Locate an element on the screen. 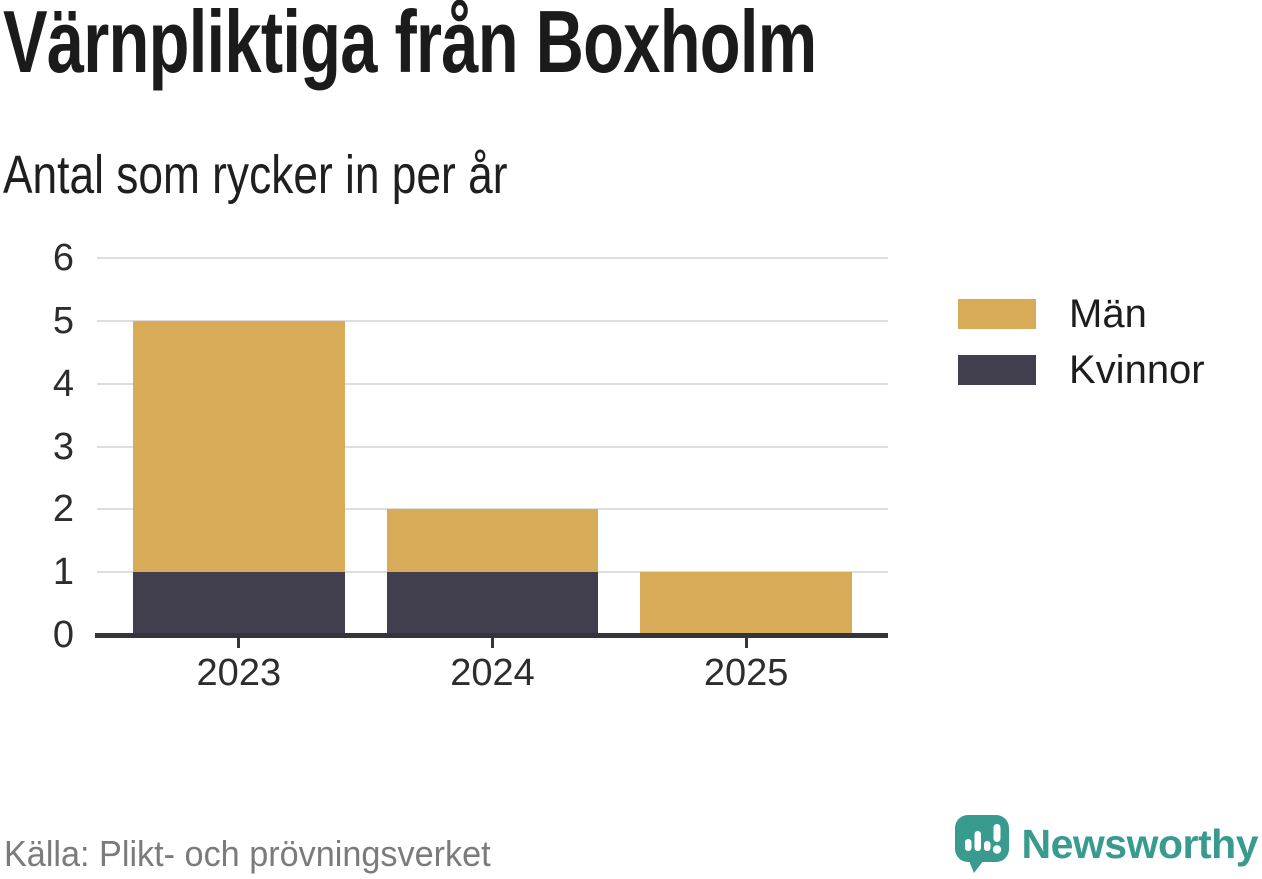 Image resolution: width=1262 pixels, height=879 pixels. legend: Män Kvinnor is located at coordinates (1081, 342).